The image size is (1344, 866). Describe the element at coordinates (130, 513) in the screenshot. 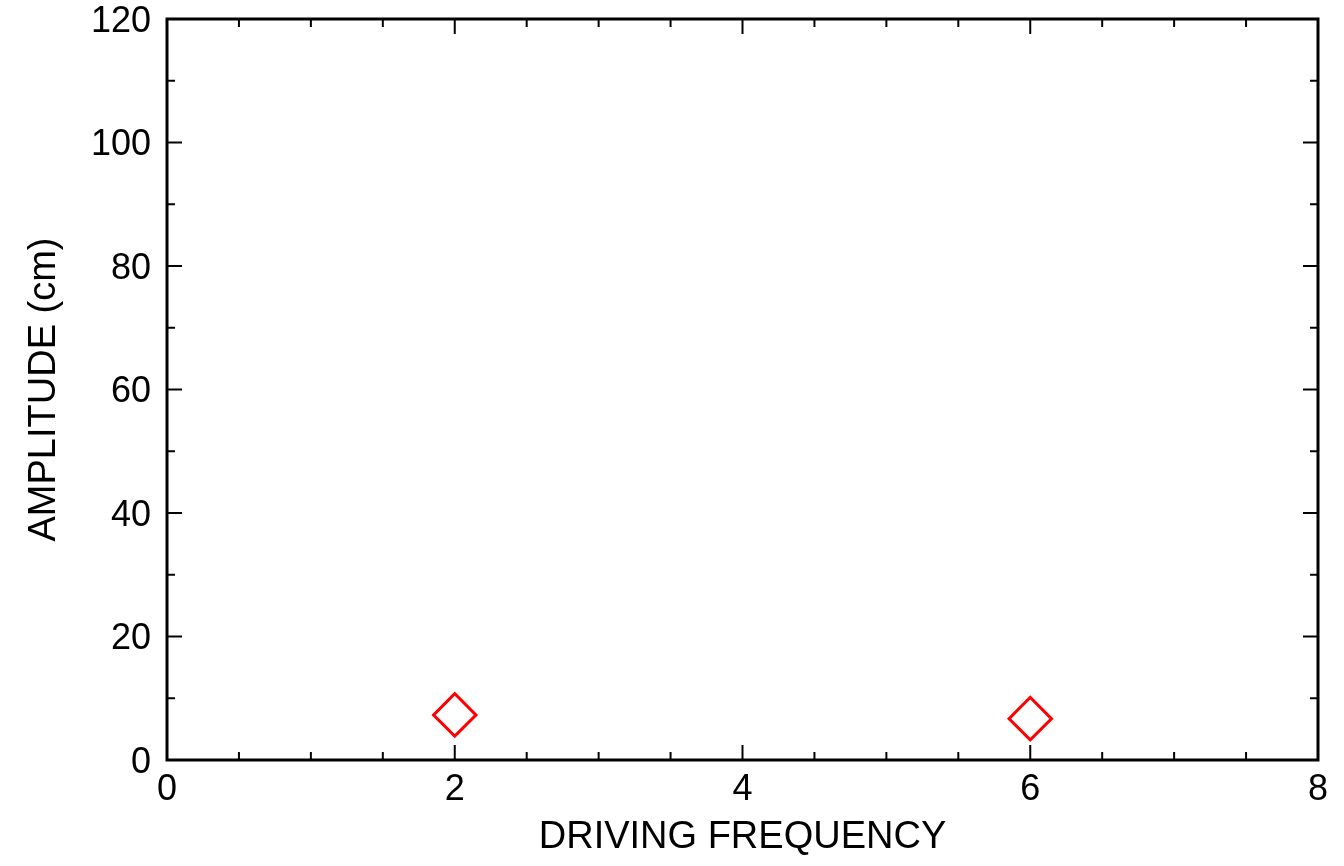

I see `y-tick-label: 40` at that location.